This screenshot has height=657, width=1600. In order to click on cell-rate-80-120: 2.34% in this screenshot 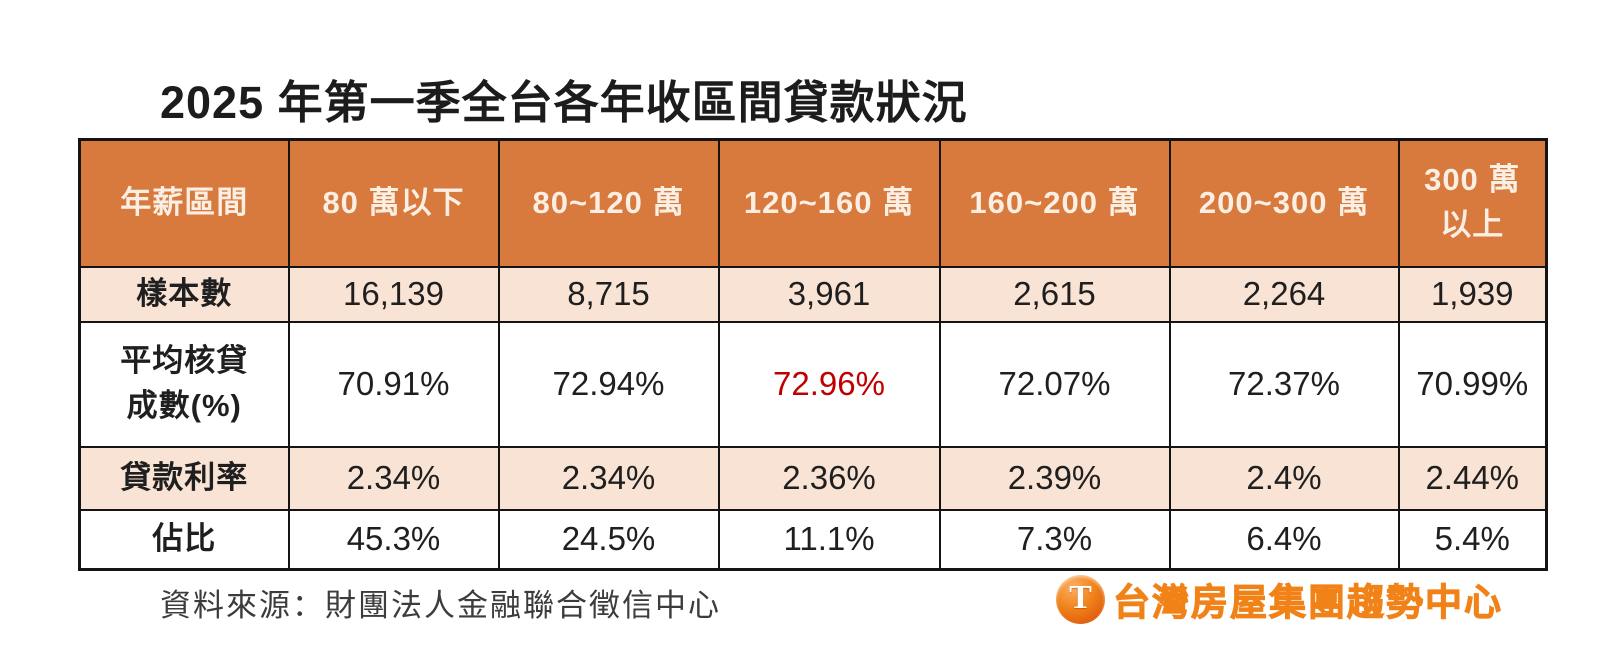, I will do `click(608, 478)`.